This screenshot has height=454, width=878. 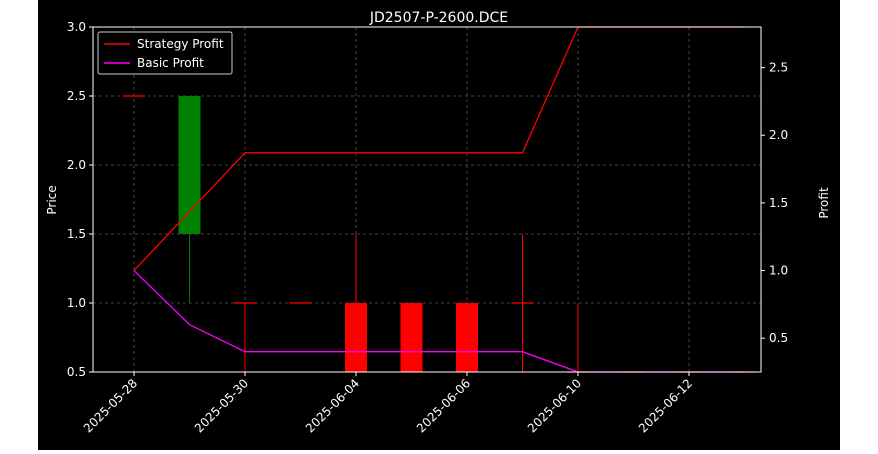 What do you see at coordinates (80, 199) in the screenshot?
I see `y-axis-ticks: 0.5 1.0 1.5 2.0 2.5 3.0` at bounding box center [80, 199].